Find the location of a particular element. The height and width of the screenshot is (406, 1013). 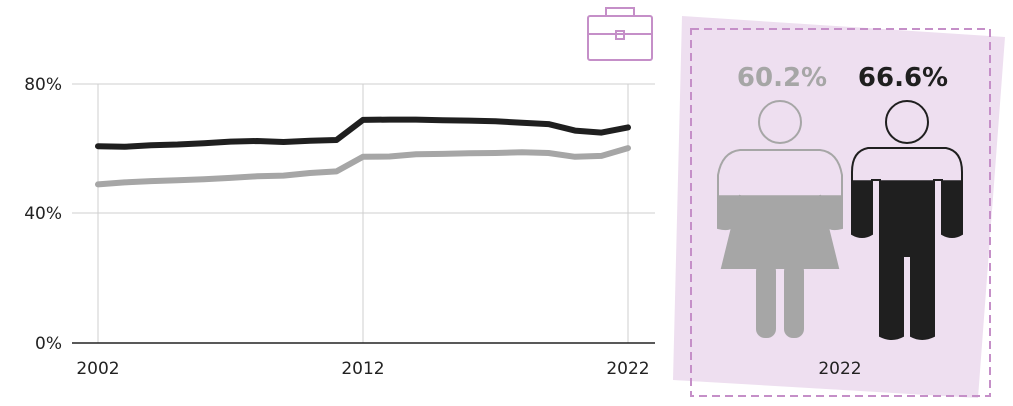

x-tick-label-2022: 2022 is located at coordinates (627, 369).